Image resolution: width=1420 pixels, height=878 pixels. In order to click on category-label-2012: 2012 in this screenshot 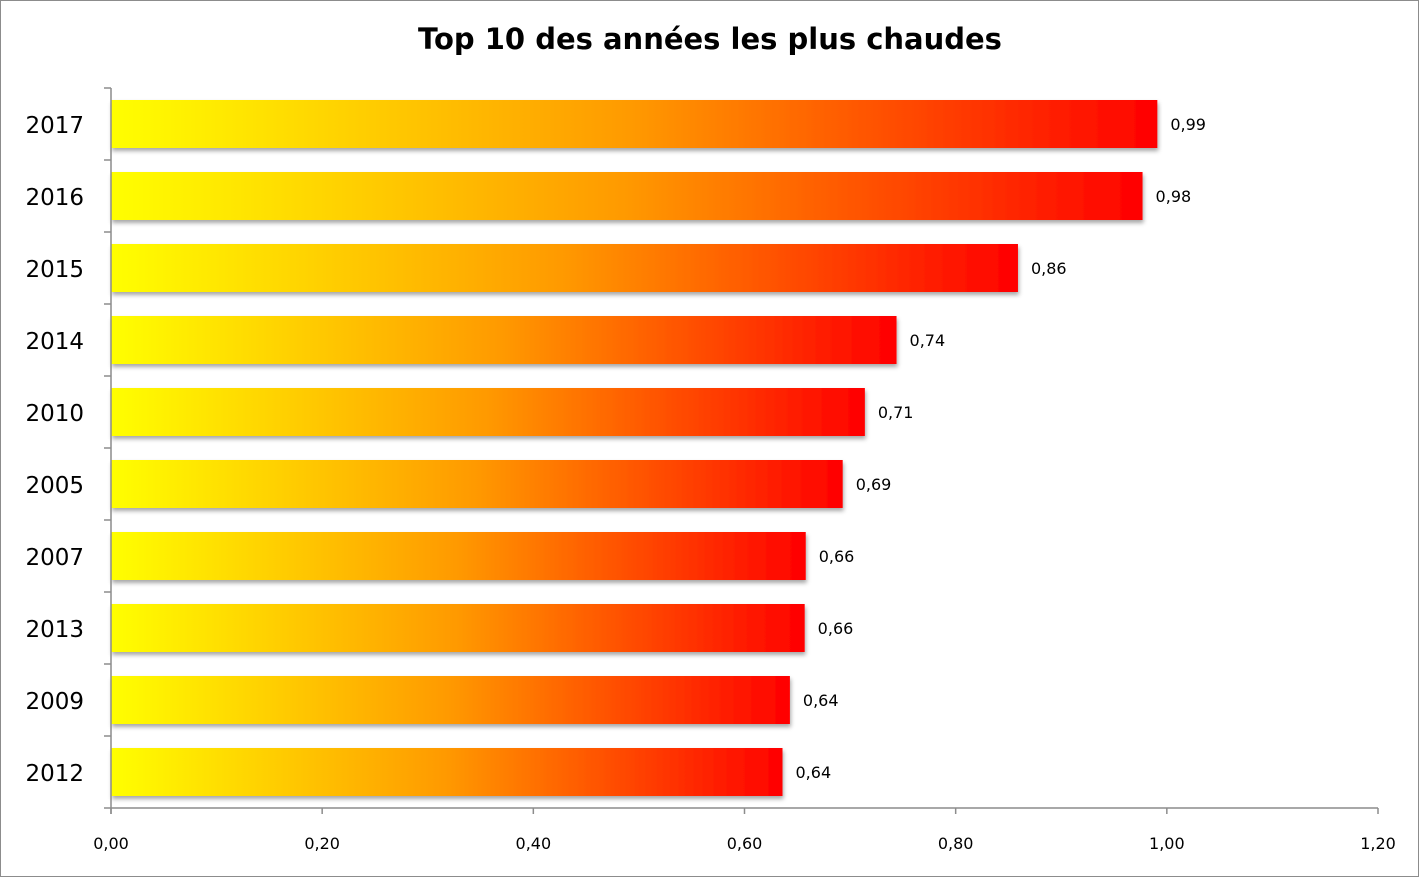, I will do `click(54, 774)`.